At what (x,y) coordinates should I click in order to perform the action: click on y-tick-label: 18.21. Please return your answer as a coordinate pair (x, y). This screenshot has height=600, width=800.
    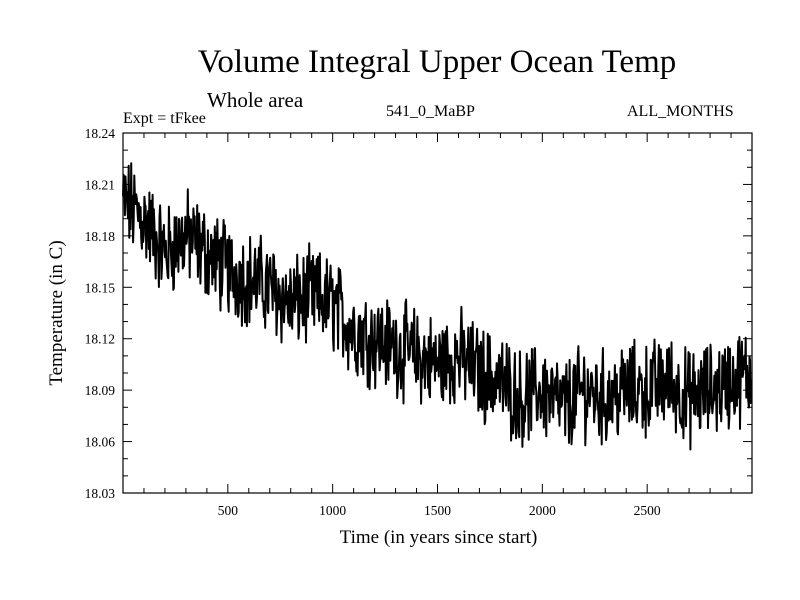
    Looking at the image, I should click on (100, 184).